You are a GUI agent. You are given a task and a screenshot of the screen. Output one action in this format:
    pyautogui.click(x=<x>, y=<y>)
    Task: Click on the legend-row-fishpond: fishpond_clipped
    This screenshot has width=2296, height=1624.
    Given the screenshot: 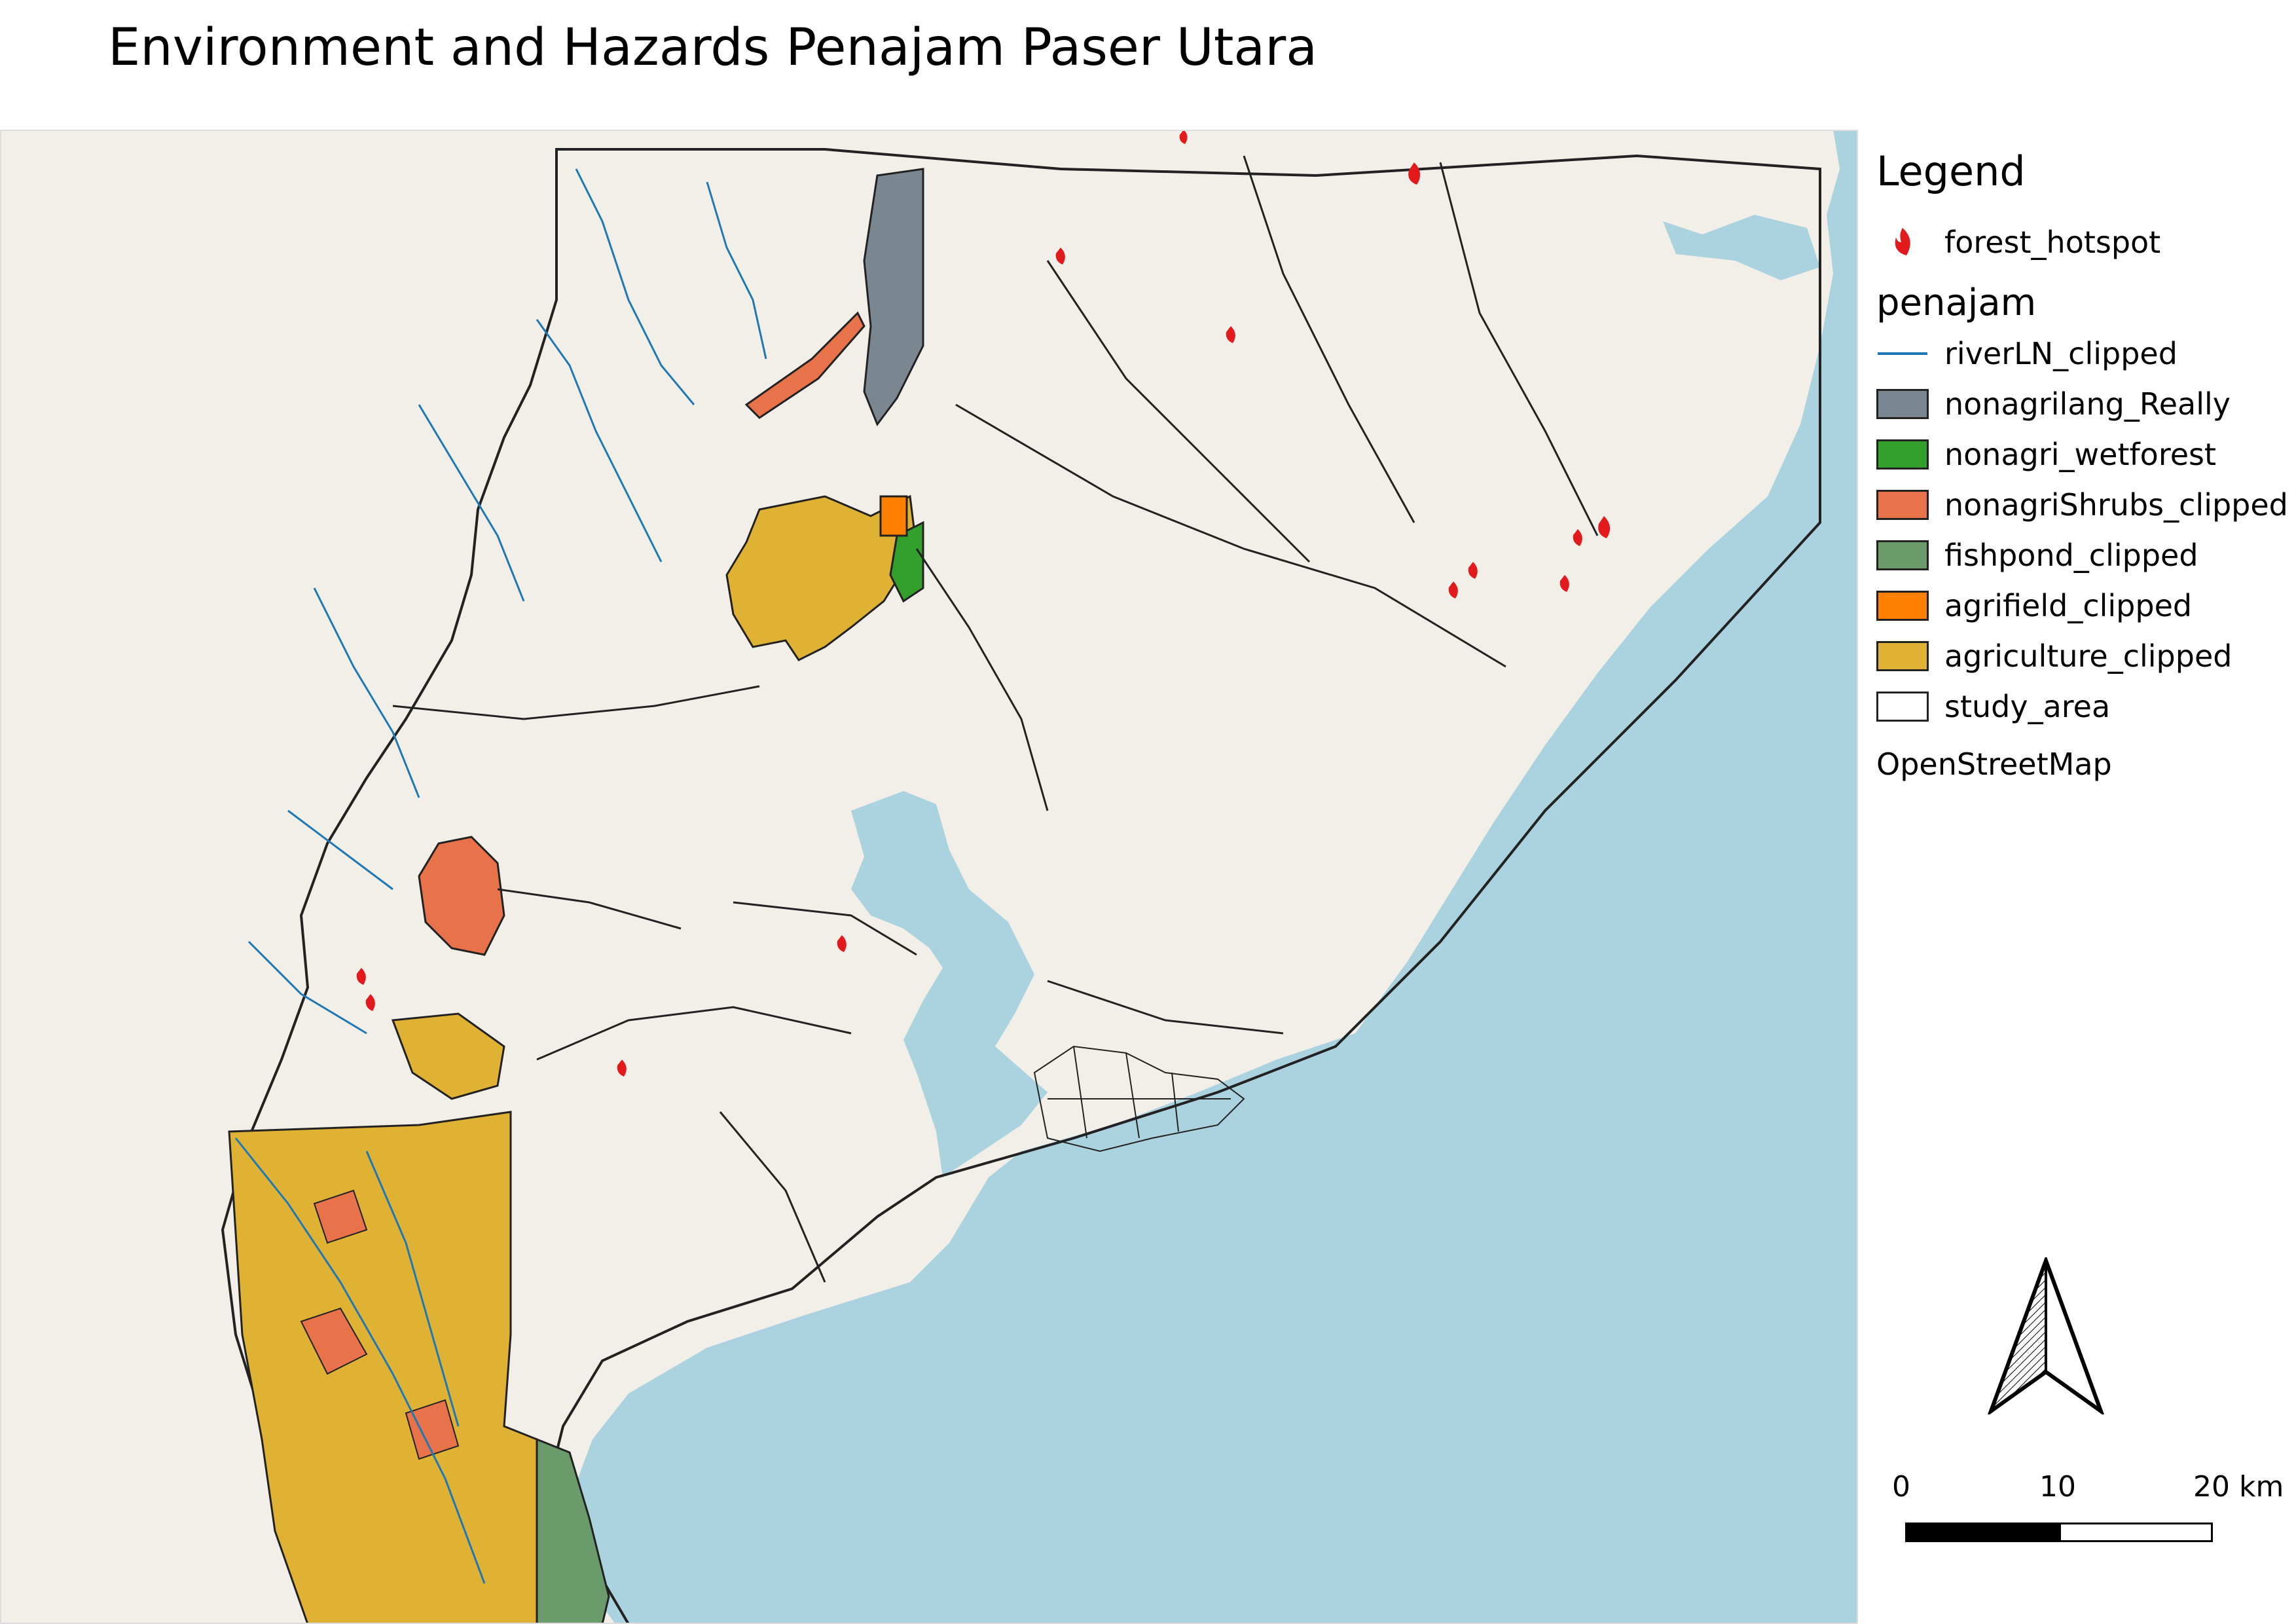 What is the action you would take?
    pyautogui.click(x=2037, y=555)
    